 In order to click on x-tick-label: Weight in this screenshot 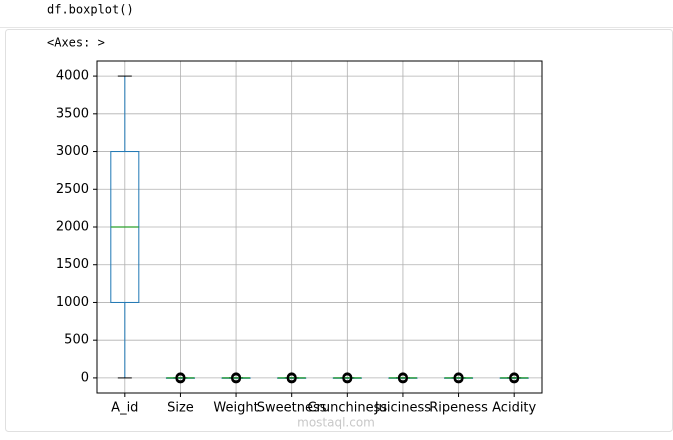, I will do `click(235, 408)`.